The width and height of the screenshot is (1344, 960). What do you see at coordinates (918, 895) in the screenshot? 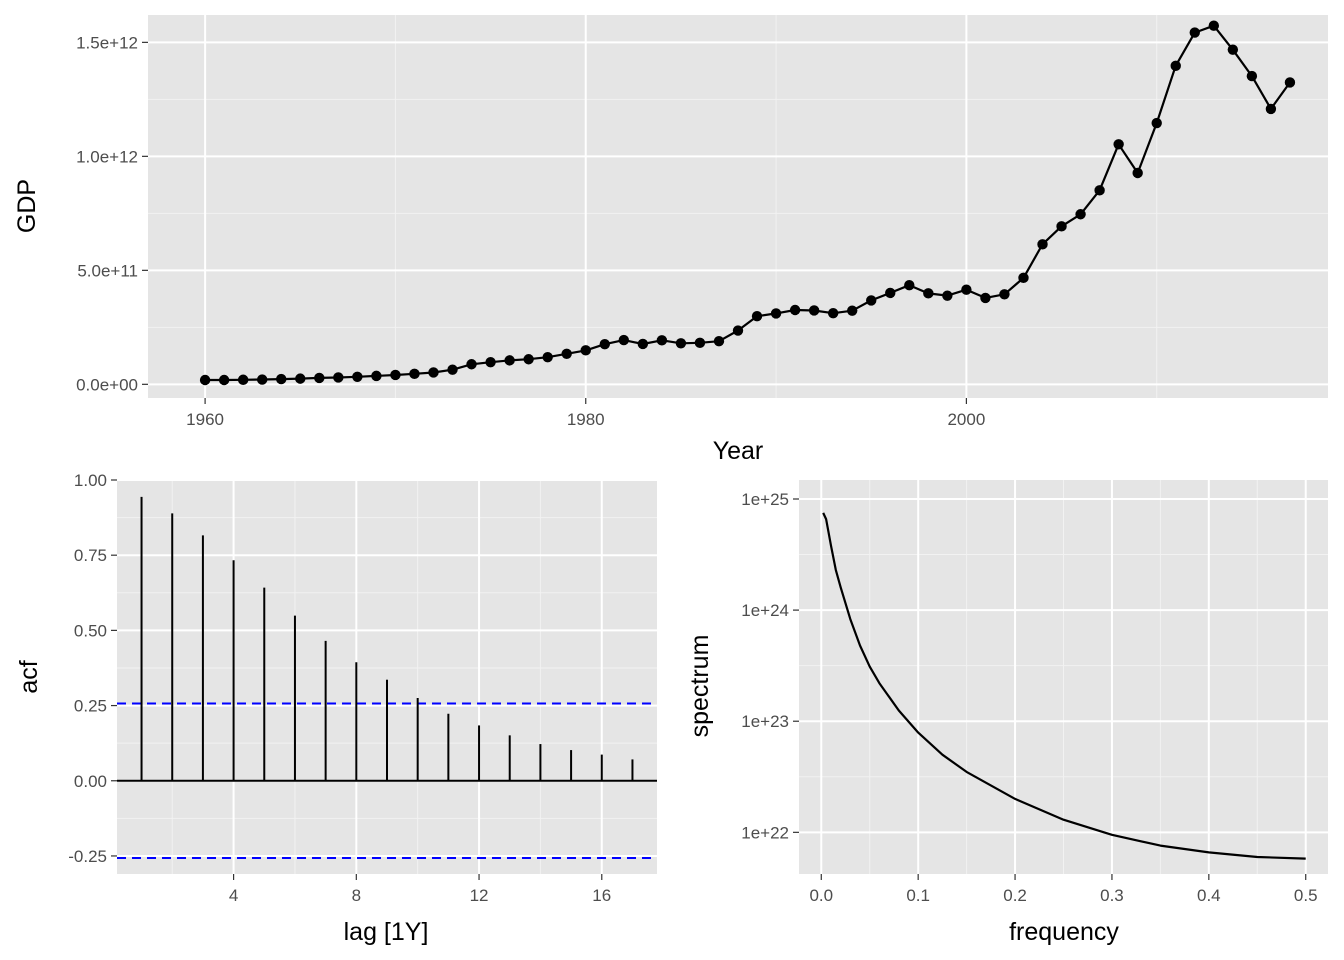
I see `spectrum-x-tick-label: 0.1` at bounding box center [918, 895].